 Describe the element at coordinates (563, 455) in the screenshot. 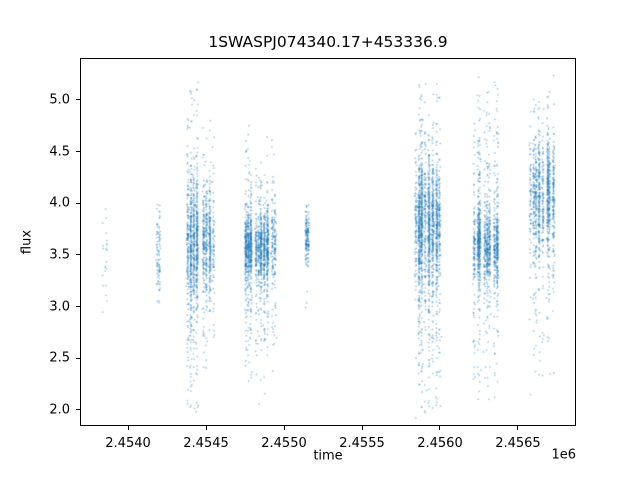

I see `x-axis-offset-label: 1e6` at that location.